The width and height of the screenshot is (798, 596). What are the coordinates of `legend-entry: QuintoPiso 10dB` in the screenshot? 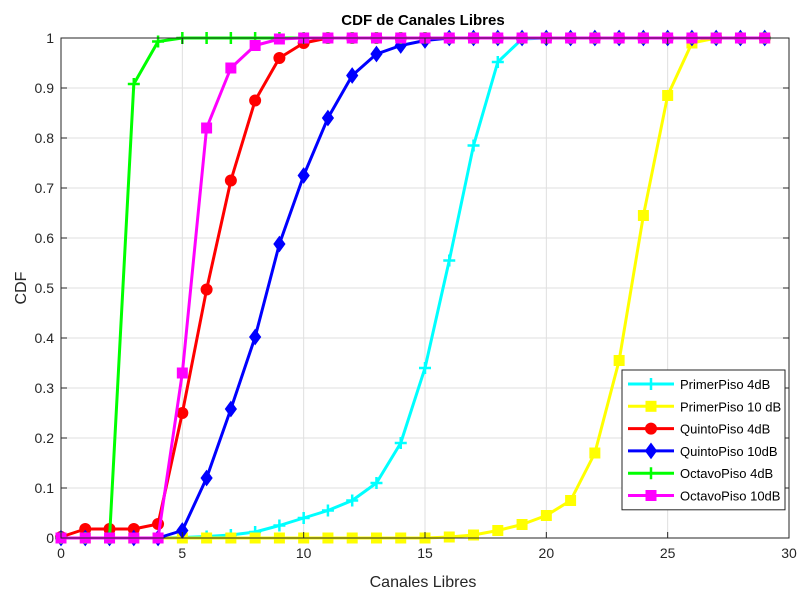 It's located at (703, 451).